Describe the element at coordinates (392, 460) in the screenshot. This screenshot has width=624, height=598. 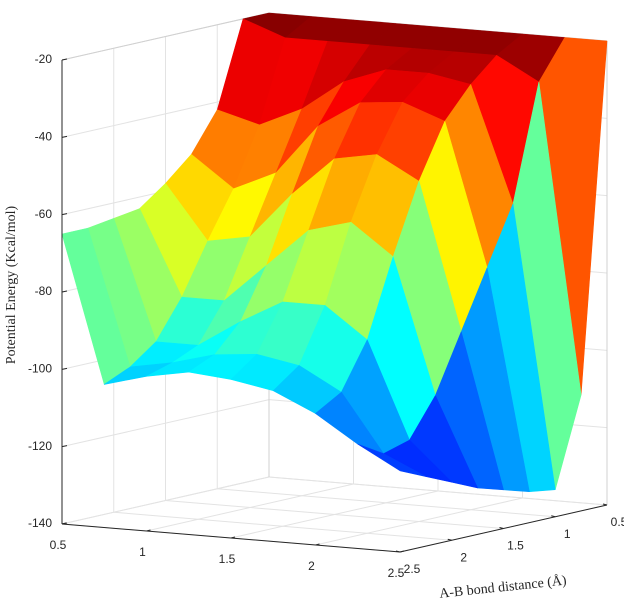
I see `surface-patch` at that location.